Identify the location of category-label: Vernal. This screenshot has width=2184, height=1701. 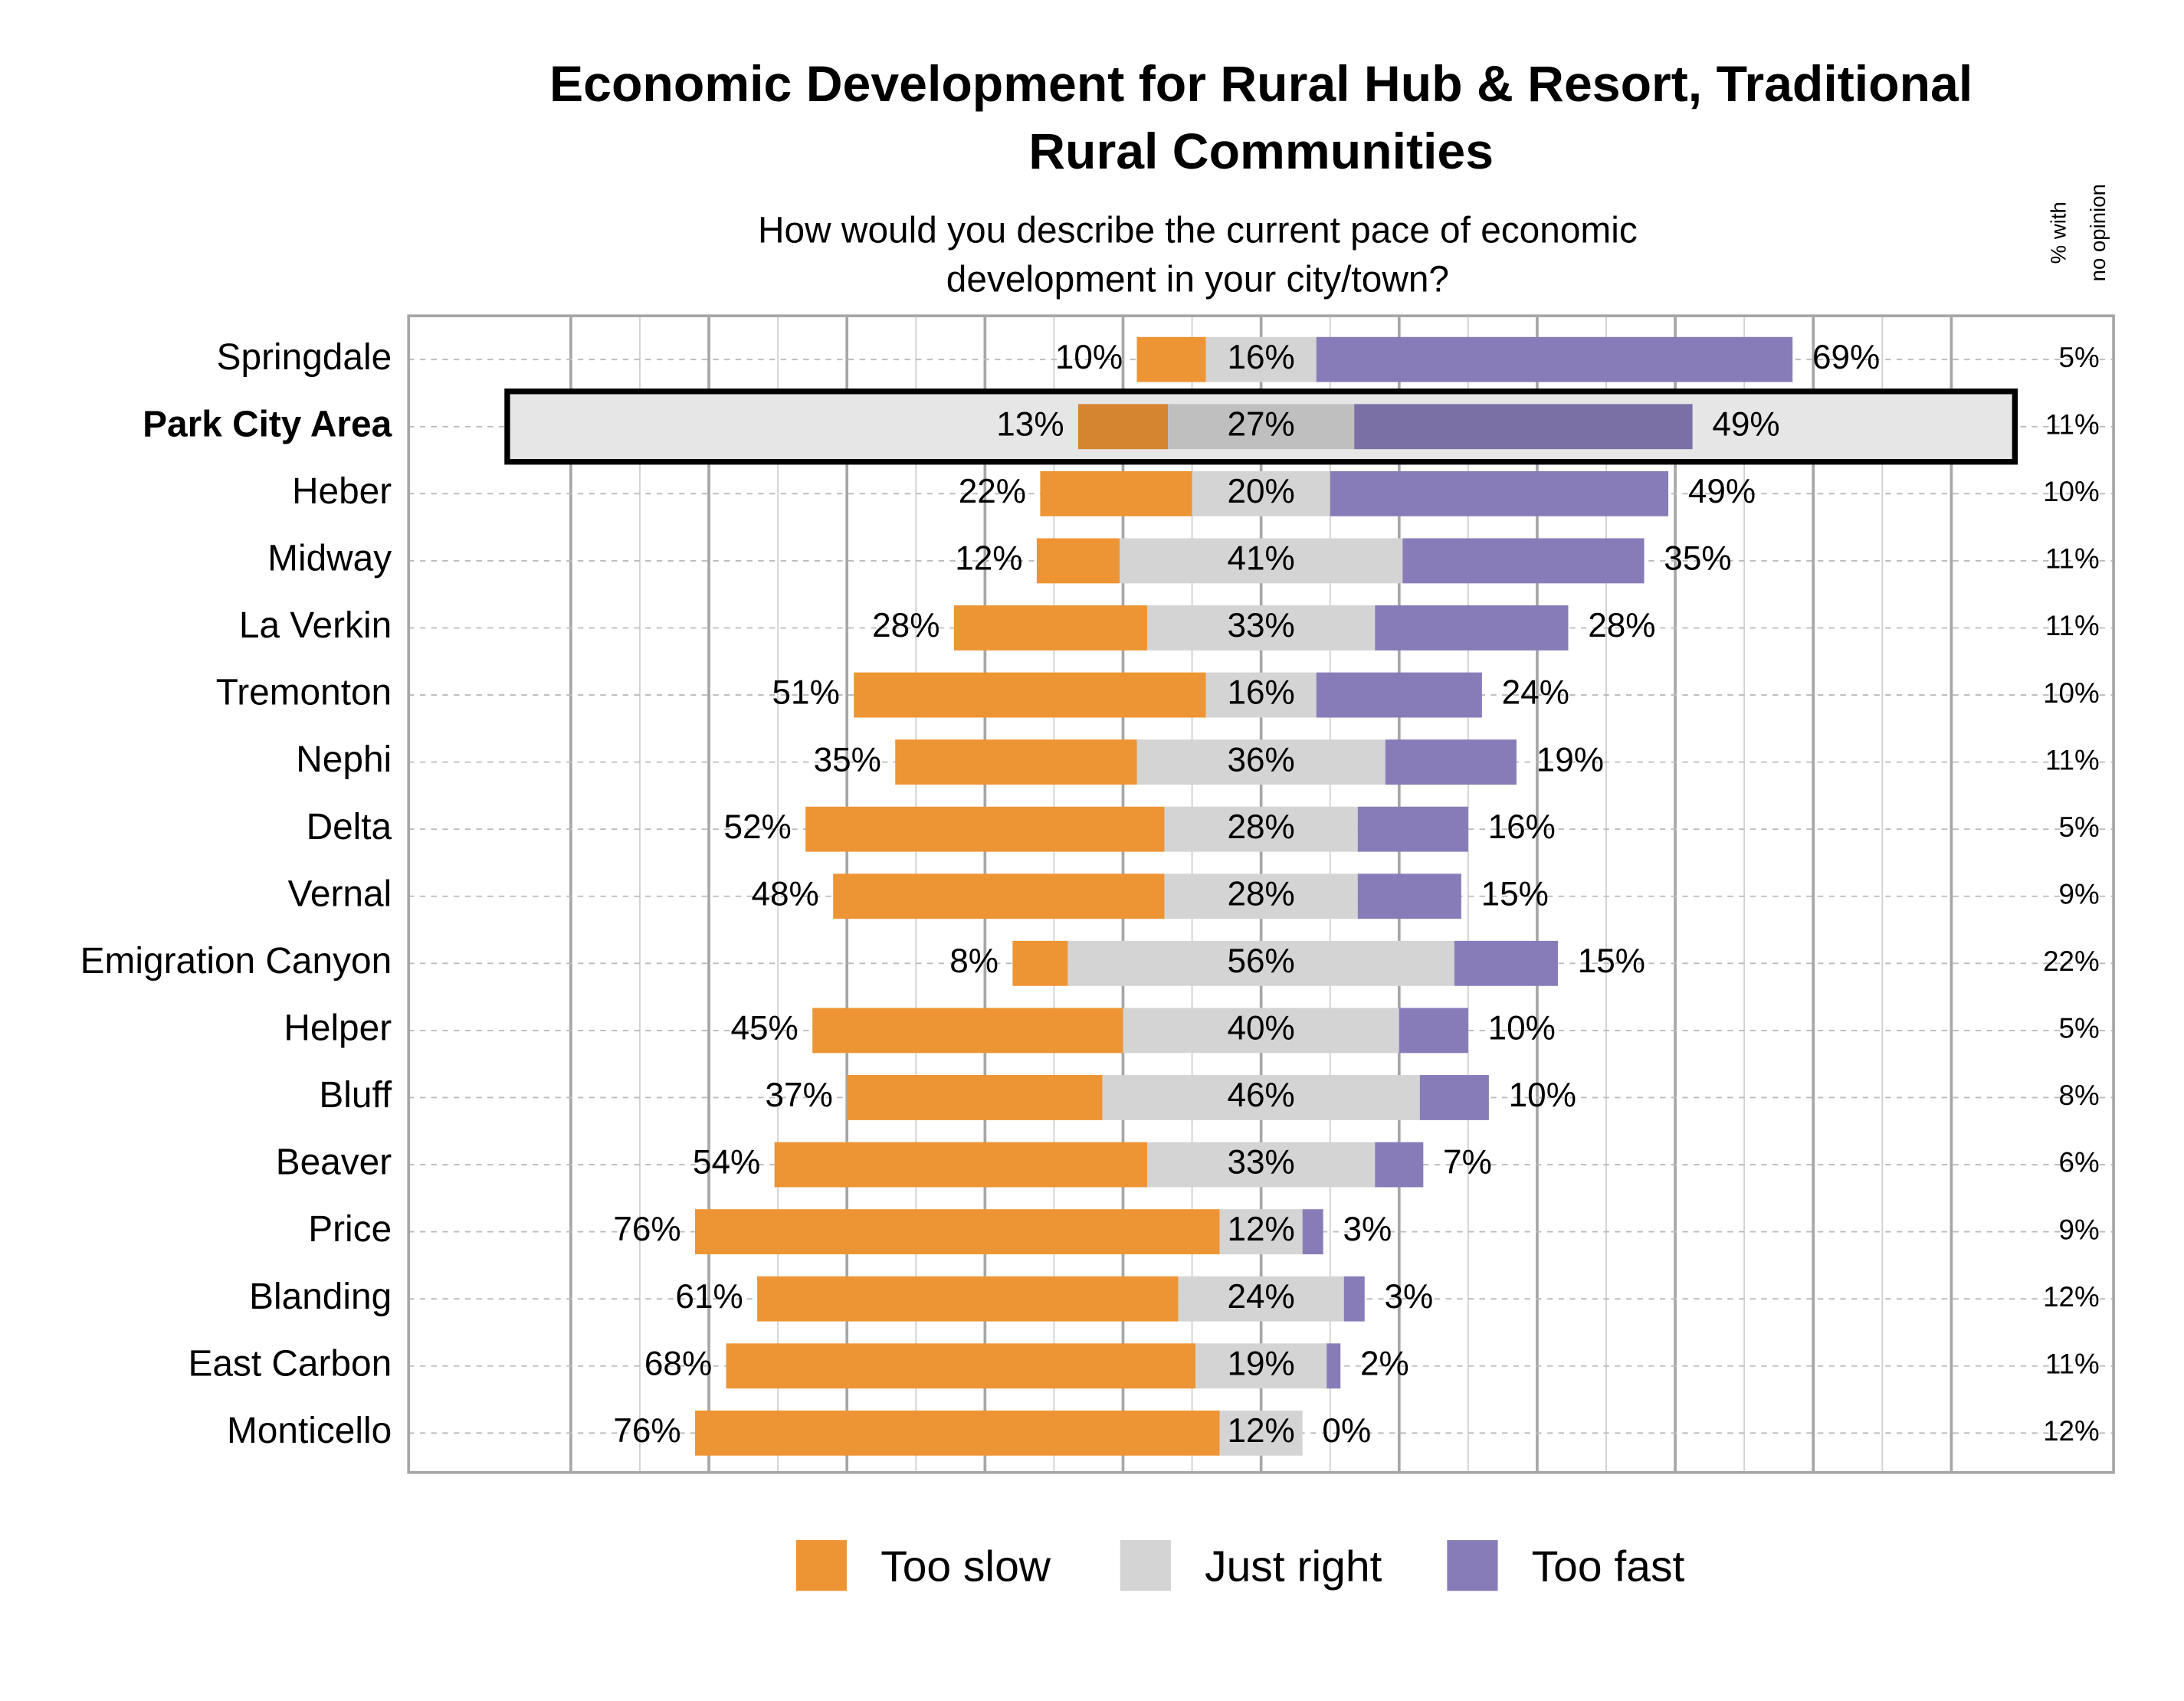
(340, 893).